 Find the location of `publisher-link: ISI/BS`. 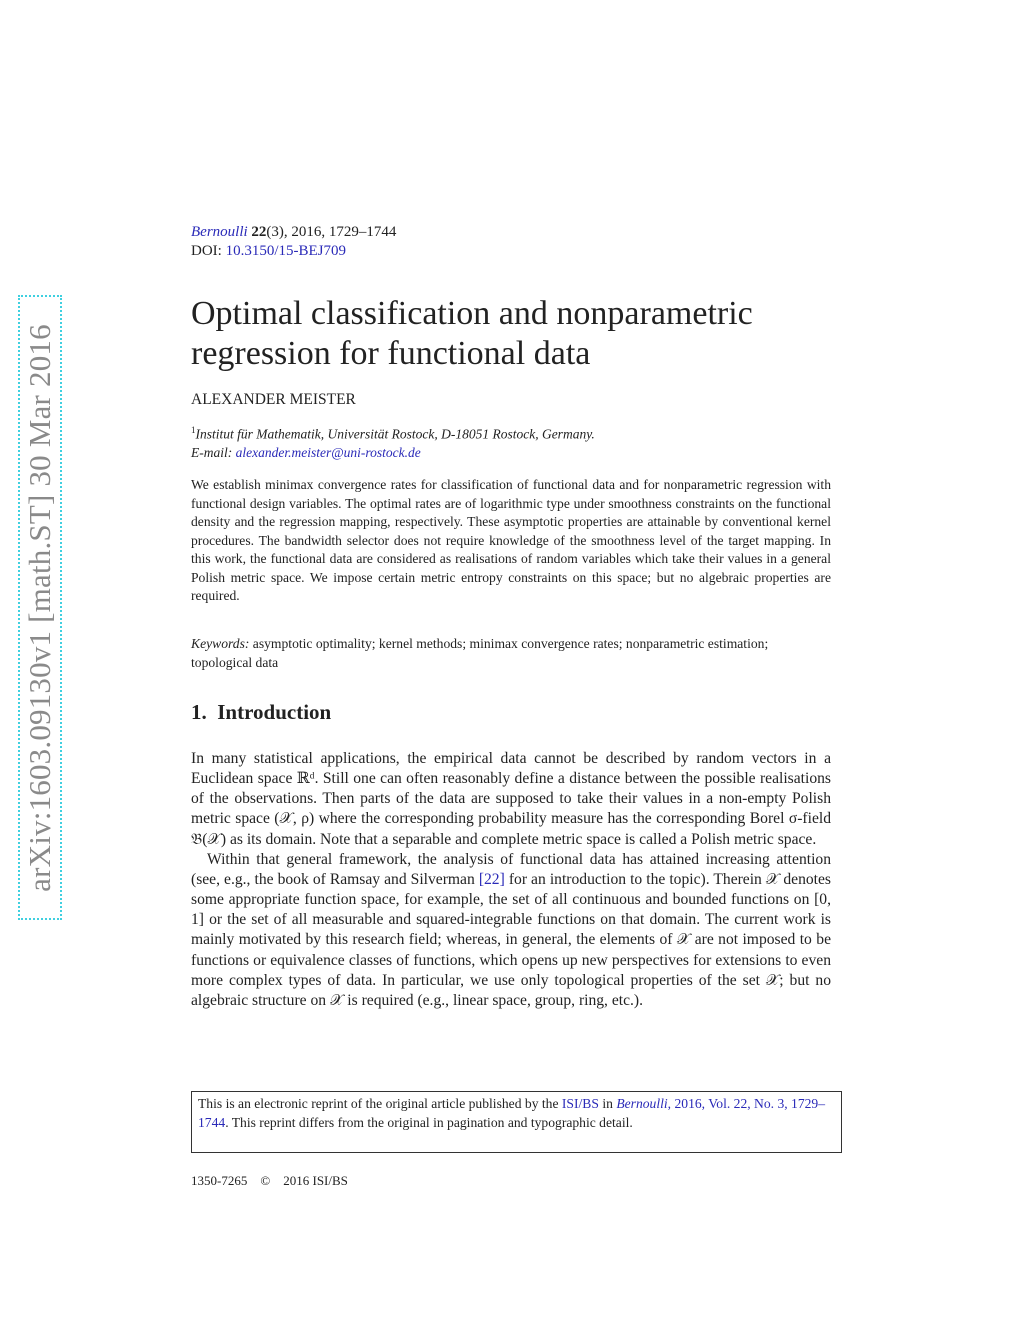

publisher-link: ISI/BS is located at coordinates (580, 1103).